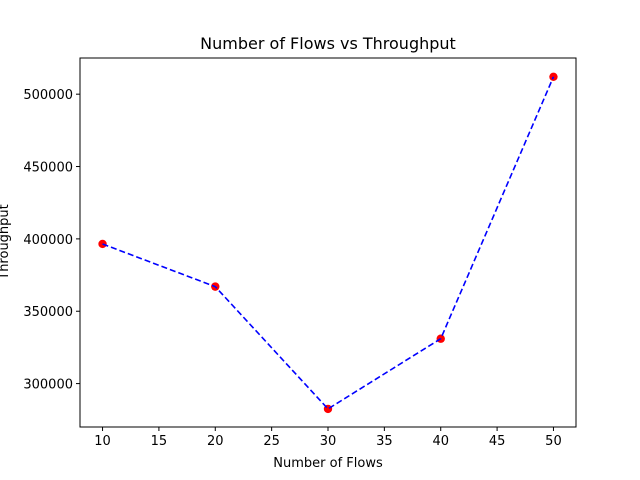 This screenshot has width=640, height=480. I want to click on y-tick-label: 300000, so click(48, 385).